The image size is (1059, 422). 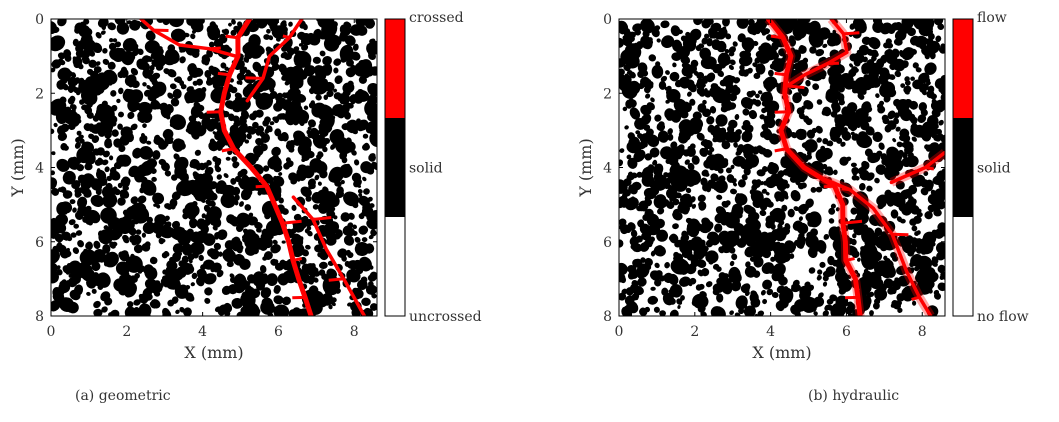 I want to click on chart-b-xtick-label-3: 6, so click(x=846, y=332).